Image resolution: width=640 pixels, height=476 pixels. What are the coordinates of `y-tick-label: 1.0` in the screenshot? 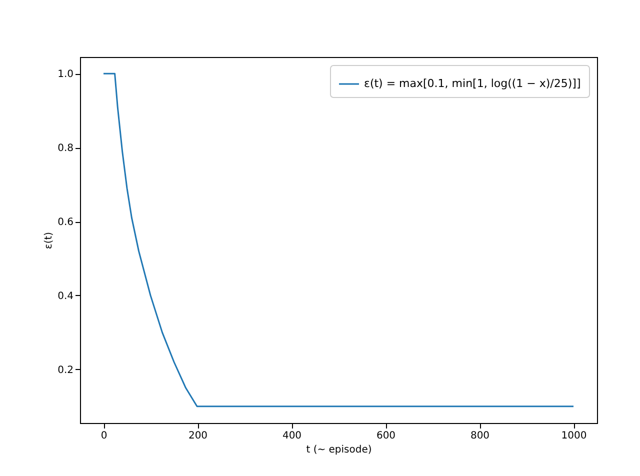 It's located at (66, 74).